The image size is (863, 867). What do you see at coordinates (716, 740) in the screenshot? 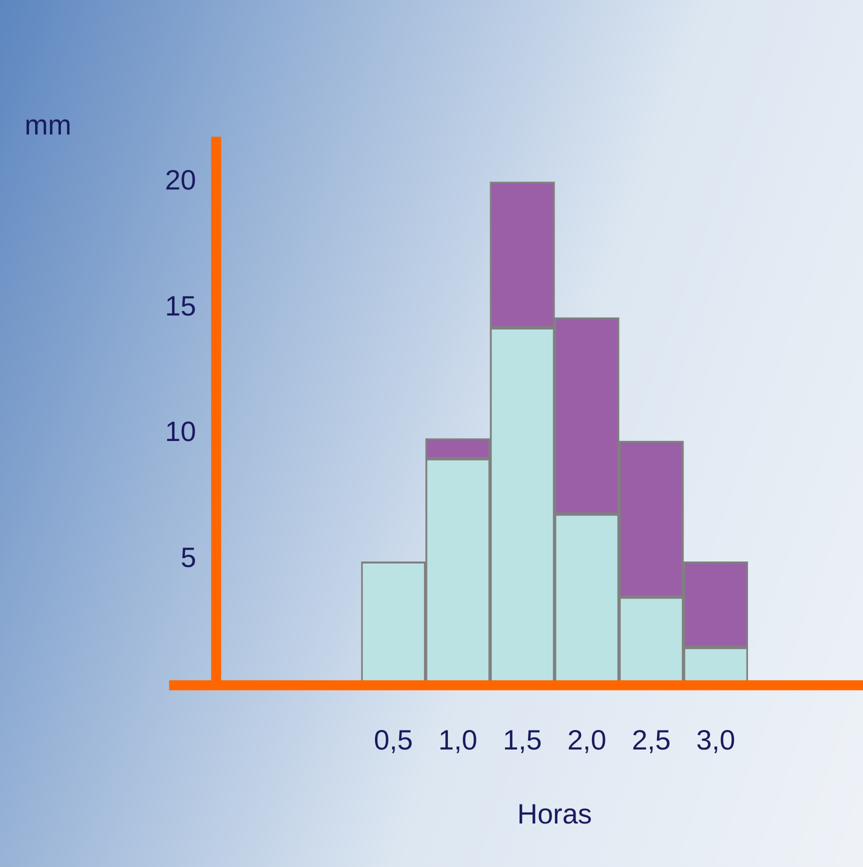
I see `x-tick-label: 3,0` at bounding box center [716, 740].